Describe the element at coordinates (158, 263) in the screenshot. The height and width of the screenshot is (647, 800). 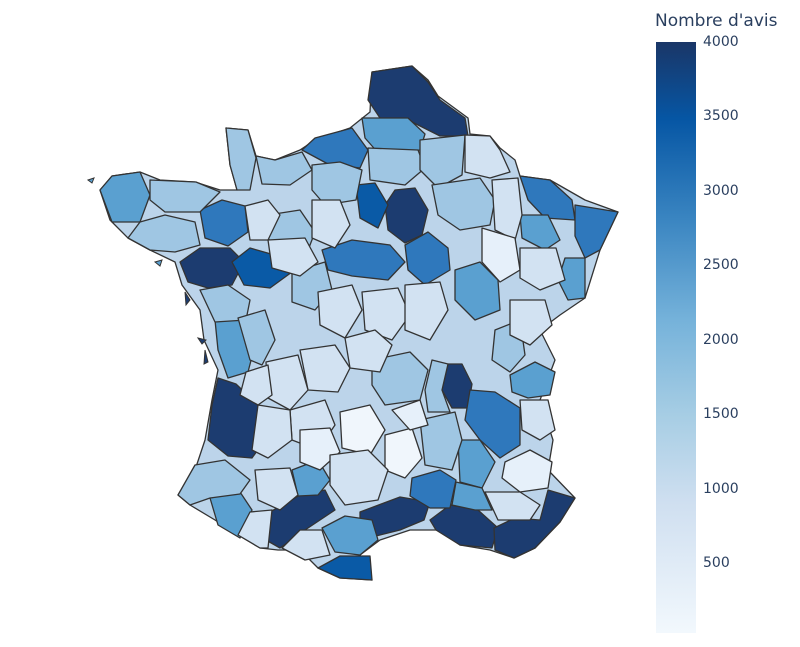
I see `island-belle-ile` at that location.